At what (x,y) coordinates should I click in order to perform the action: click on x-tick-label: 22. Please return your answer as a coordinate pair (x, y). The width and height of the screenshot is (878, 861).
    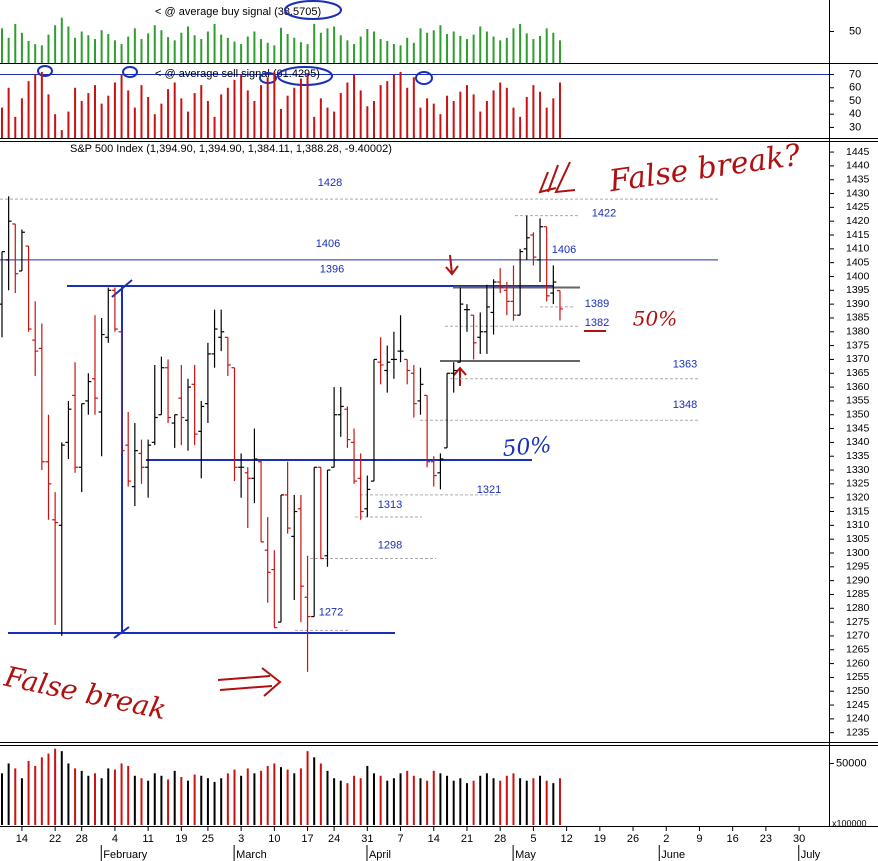
    Looking at the image, I should click on (55, 839).